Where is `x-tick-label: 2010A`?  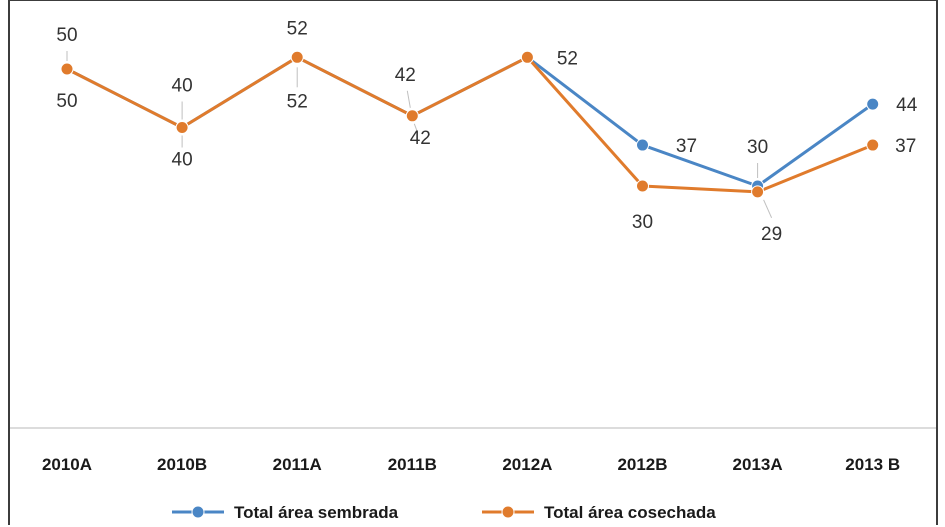
x-tick-label: 2010A is located at coordinates (67, 464).